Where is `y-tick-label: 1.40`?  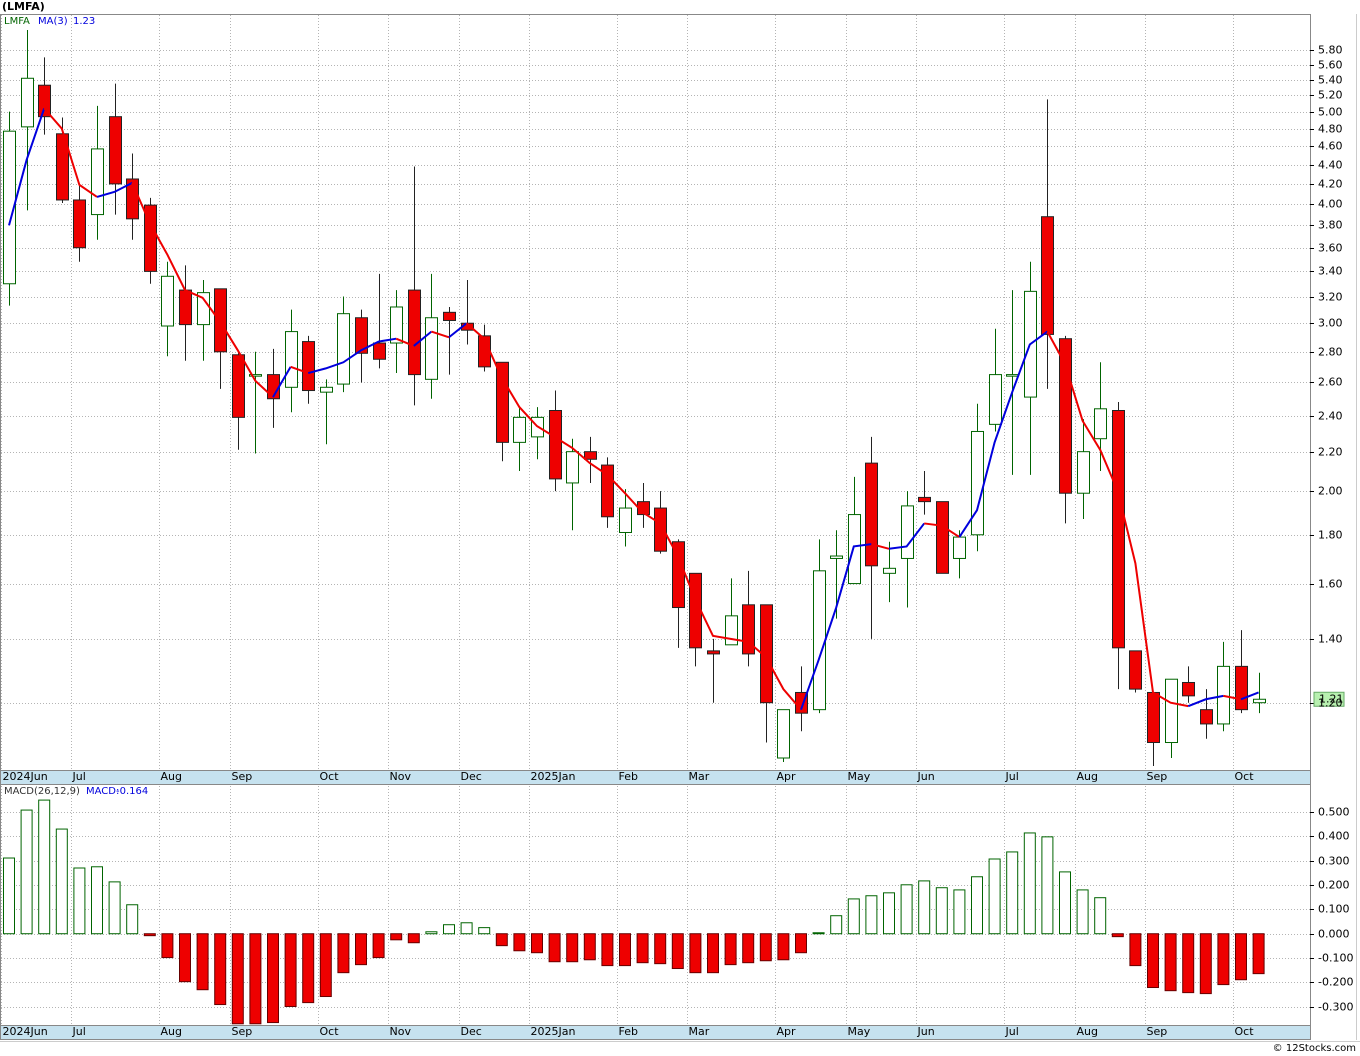
y-tick-label: 1.40 is located at coordinates (1330, 639).